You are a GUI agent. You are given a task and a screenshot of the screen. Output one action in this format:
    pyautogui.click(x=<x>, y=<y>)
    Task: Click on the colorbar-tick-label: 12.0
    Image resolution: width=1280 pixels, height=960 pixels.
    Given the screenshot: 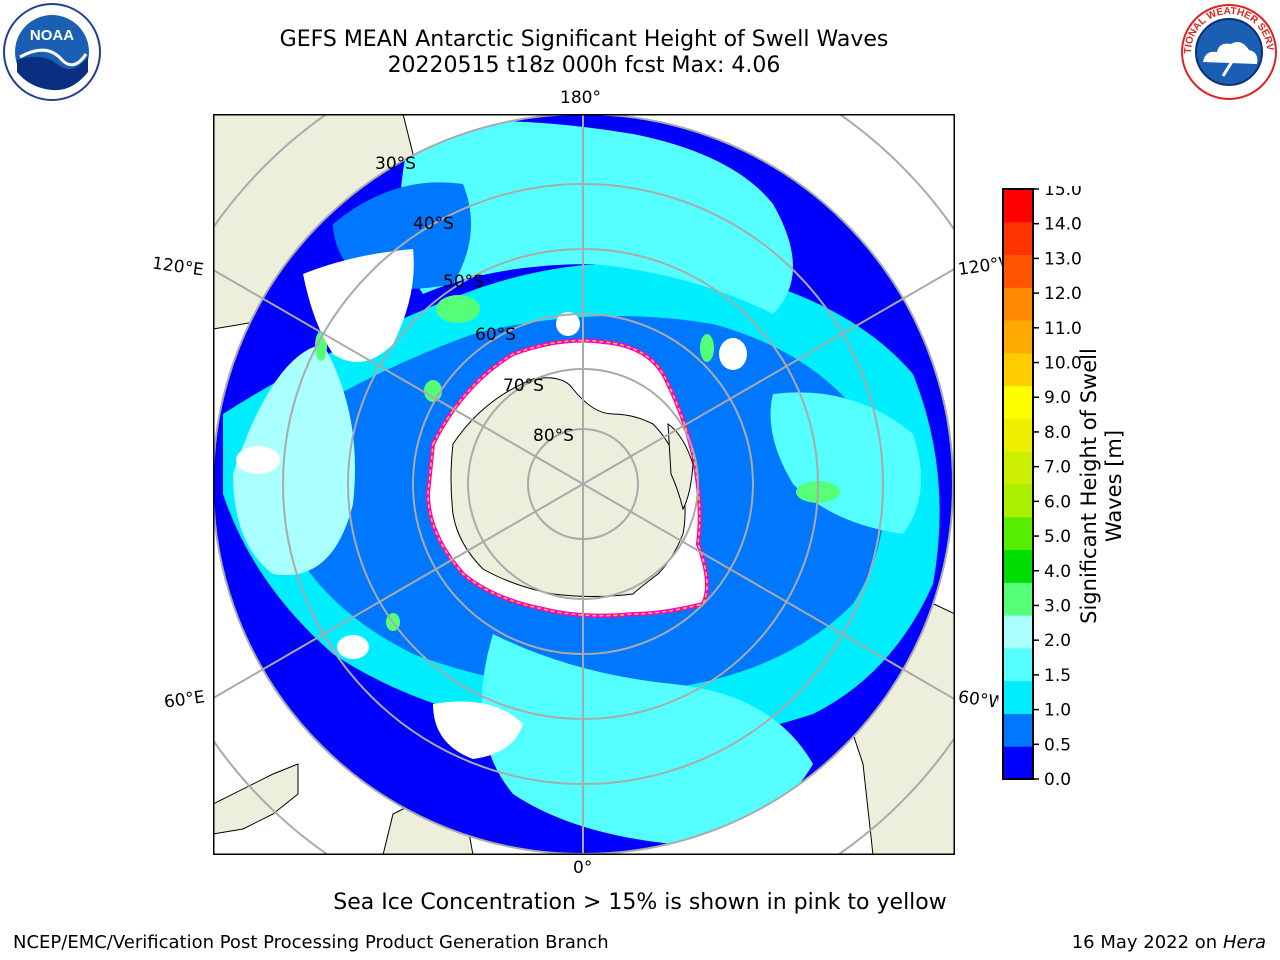 What is the action you would take?
    pyautogui.click(x=1063, y=294)
    